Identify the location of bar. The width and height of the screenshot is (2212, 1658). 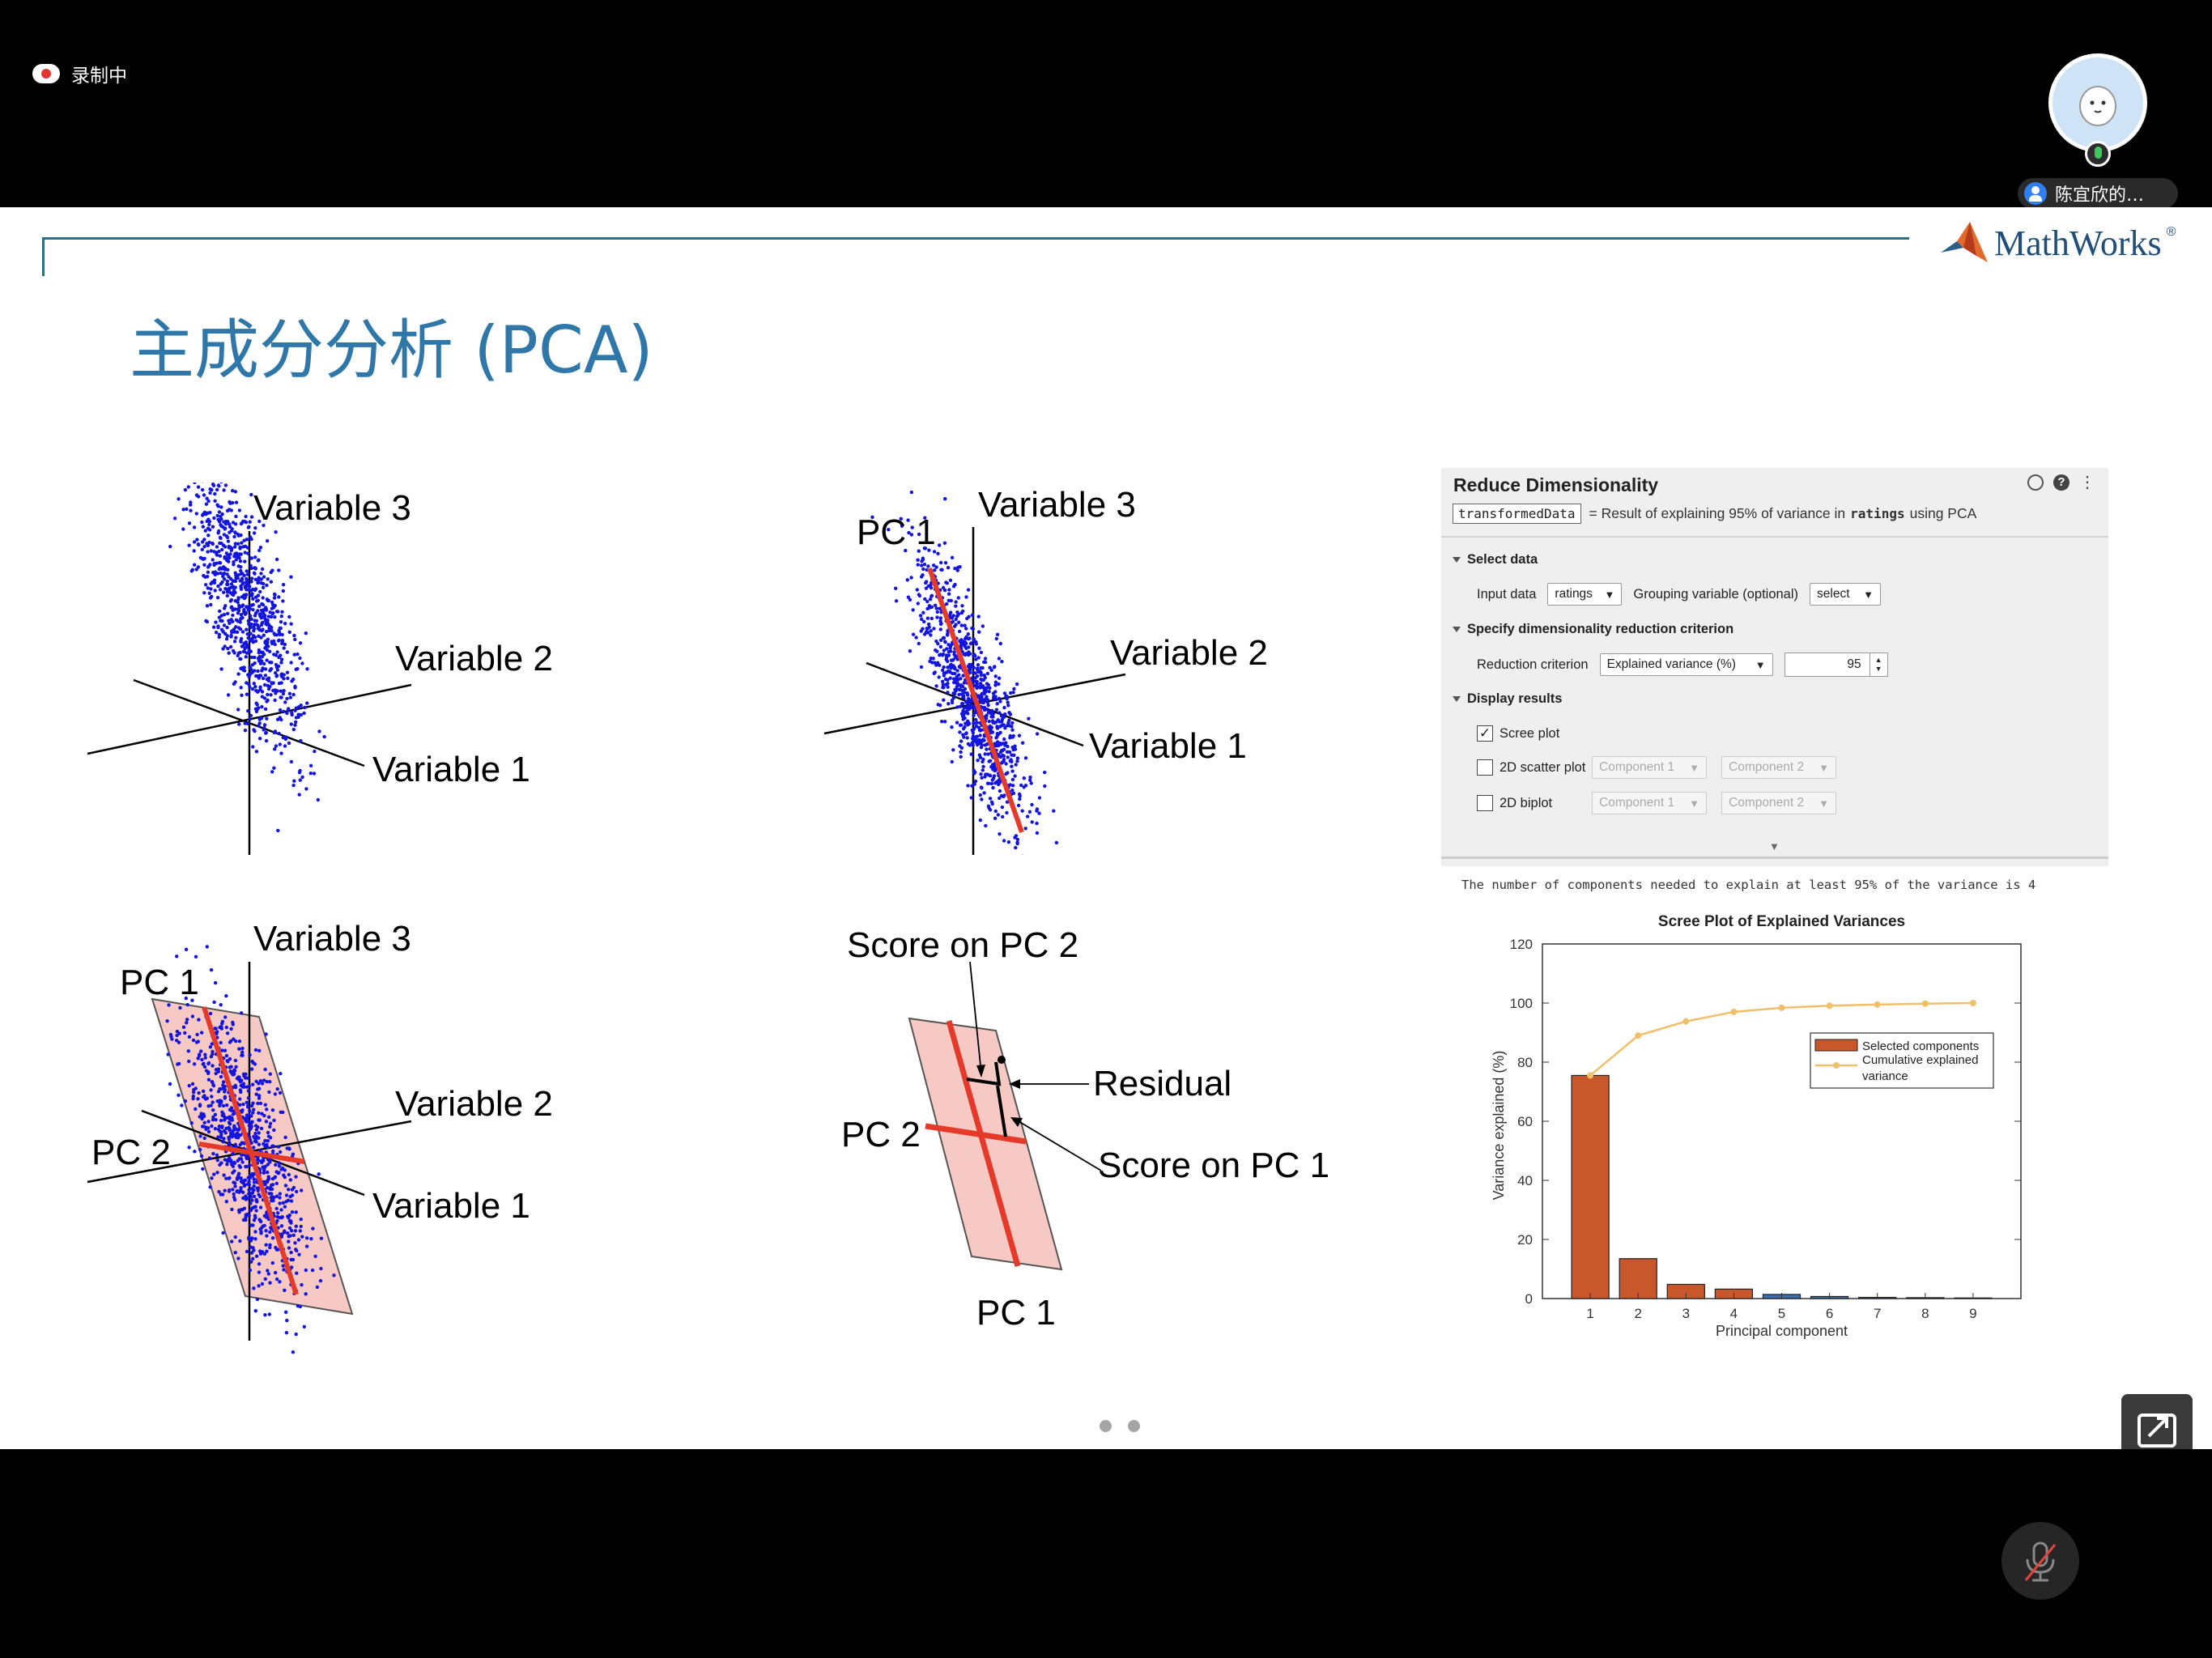
(1638, 1278).